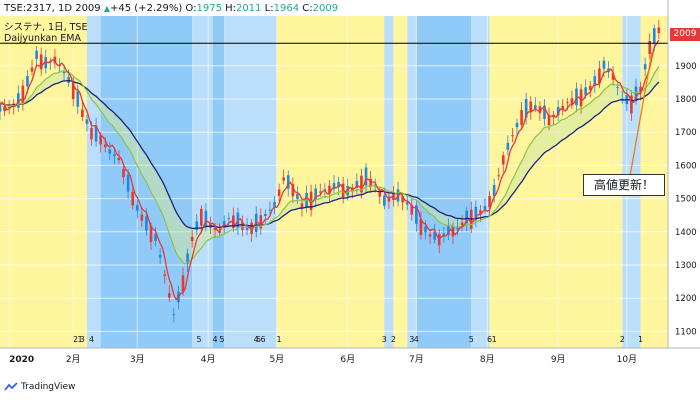 This screenshot has height=400, width=700. What do you see at coordinates (231, 8) in the screenshot?
I see `high-label: H:` at bounding box center [231, 8].